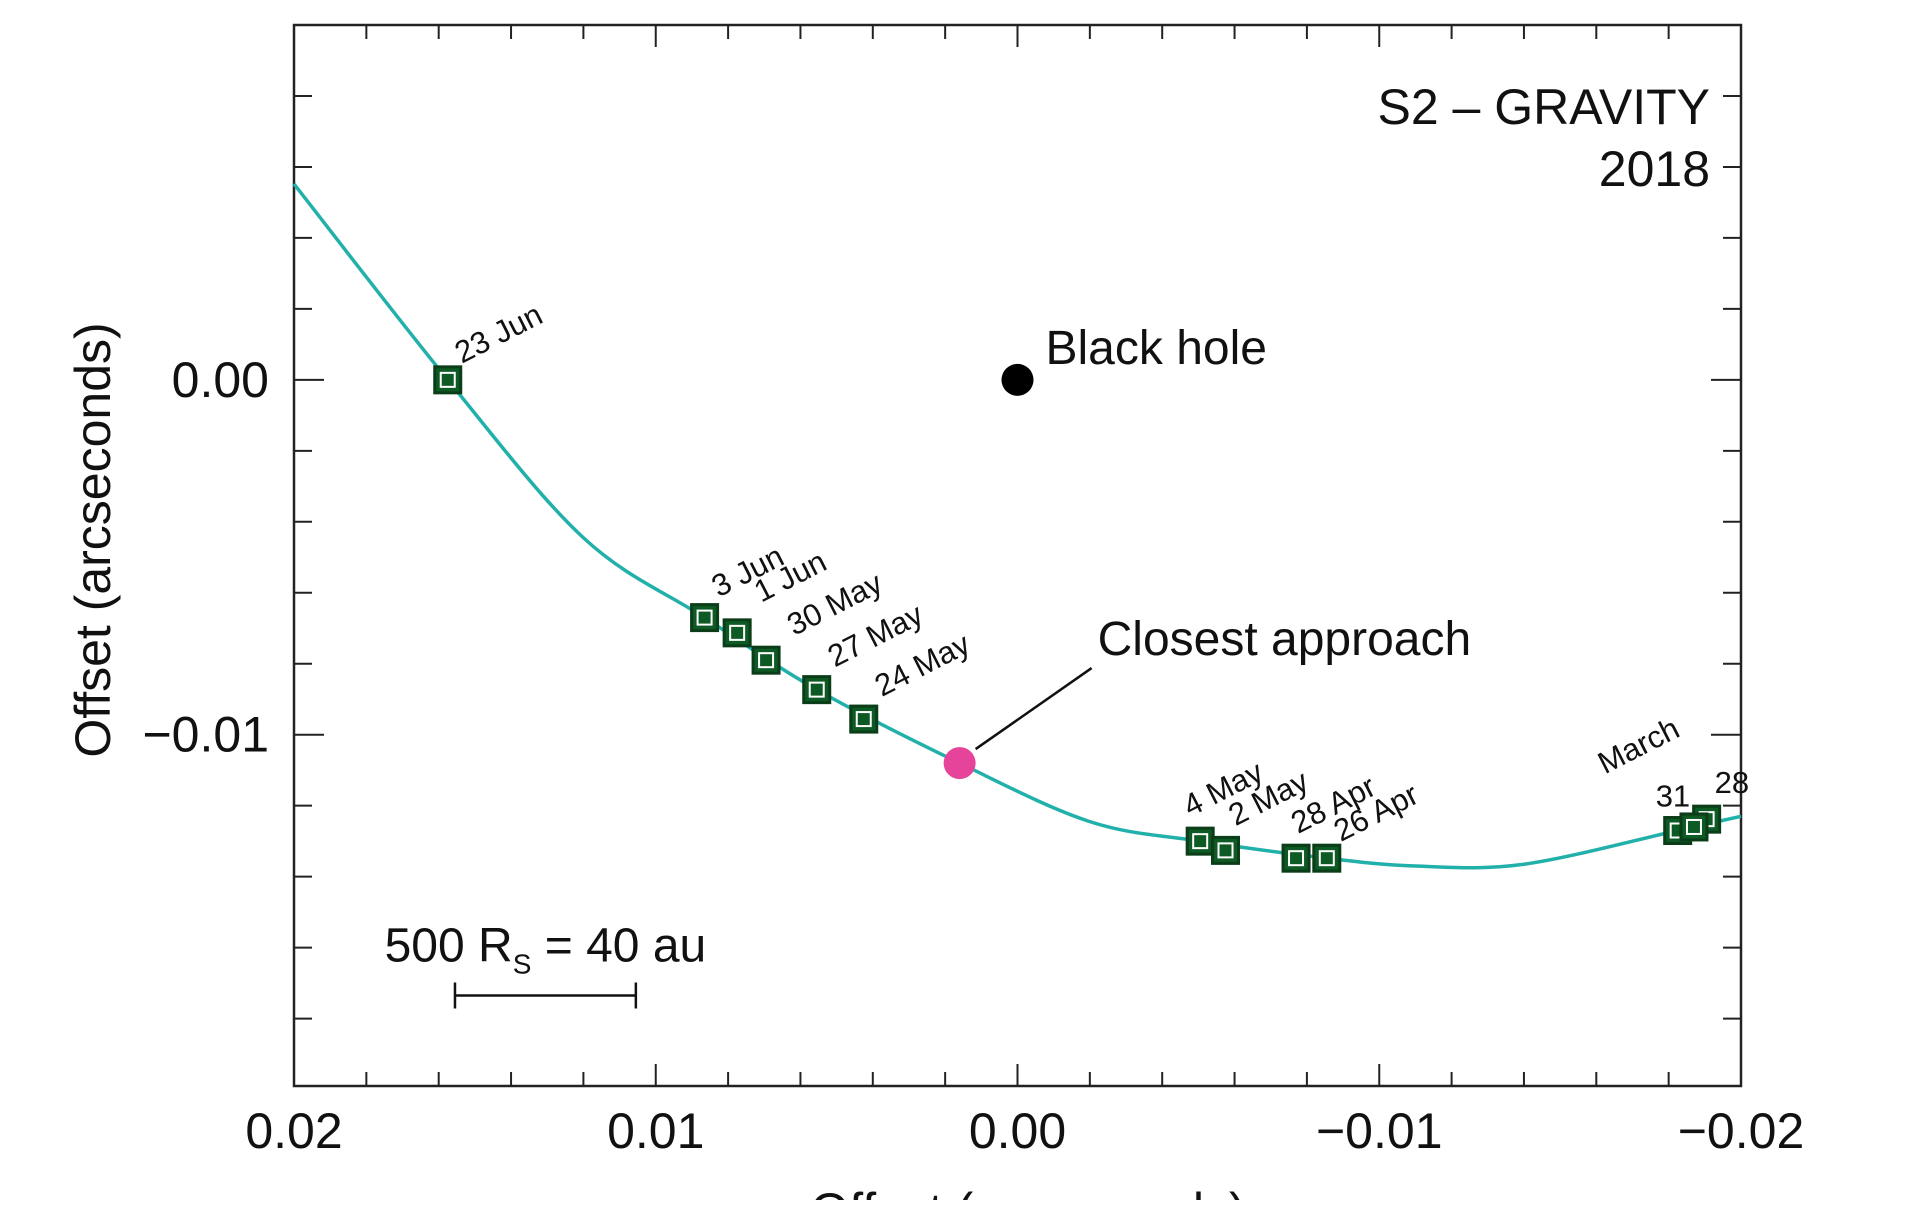  Describe the element at coordinates (959, 763) in the screenshot. I see `closest-approach-marker` at that location.